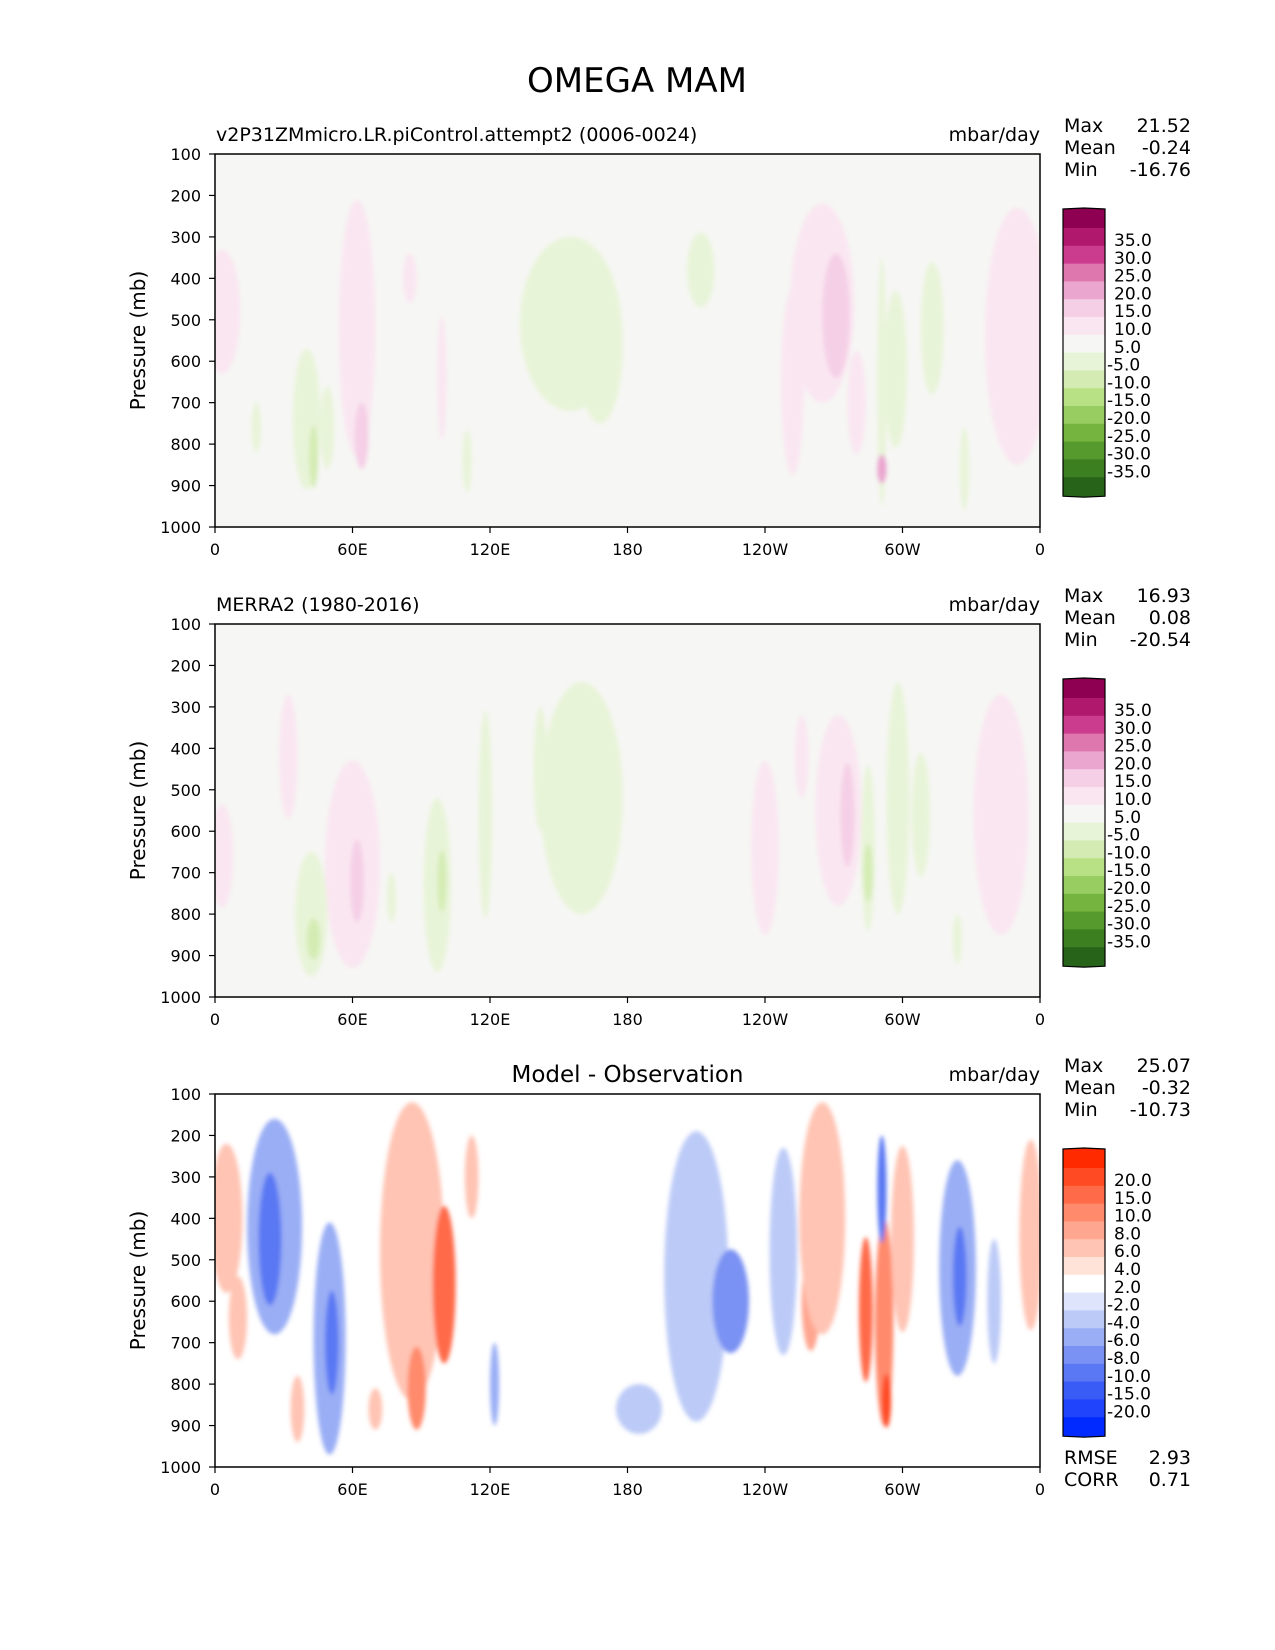 This screenshot has width=1275, height=1650. Describe the element at coordinates (1129, 853) in the screenshot. I see `colorbar-tick-label: -10.0` at that location.